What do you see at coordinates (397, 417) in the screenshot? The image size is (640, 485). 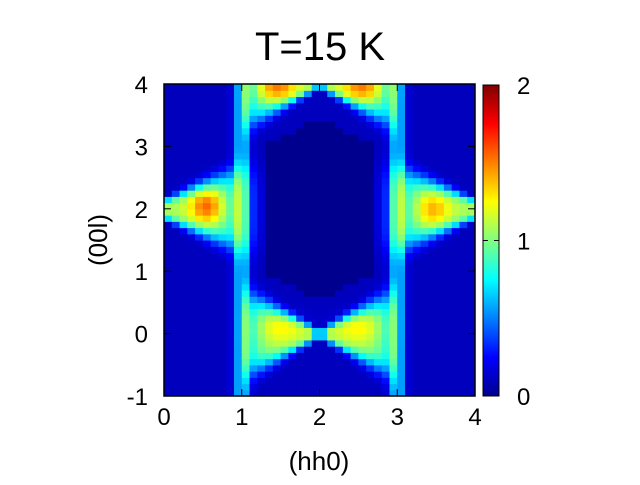 I see `x-tick-label: 3` at bounding box center [397, 417].